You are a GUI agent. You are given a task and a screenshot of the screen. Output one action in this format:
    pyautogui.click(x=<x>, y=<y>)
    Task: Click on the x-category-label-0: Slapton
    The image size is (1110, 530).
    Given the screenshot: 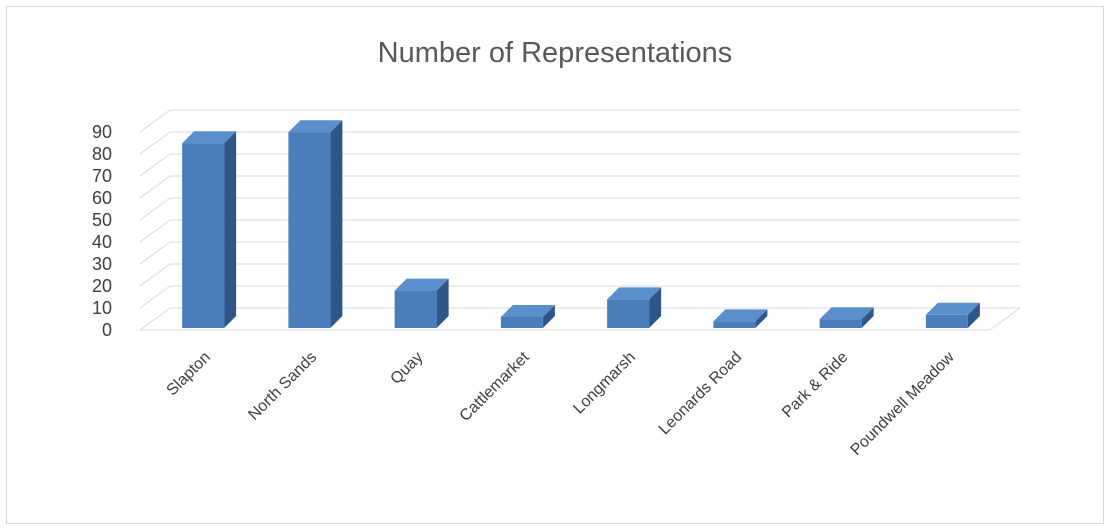 What is the action you would take?
    pyautogui.click(x=189, y=374)
    